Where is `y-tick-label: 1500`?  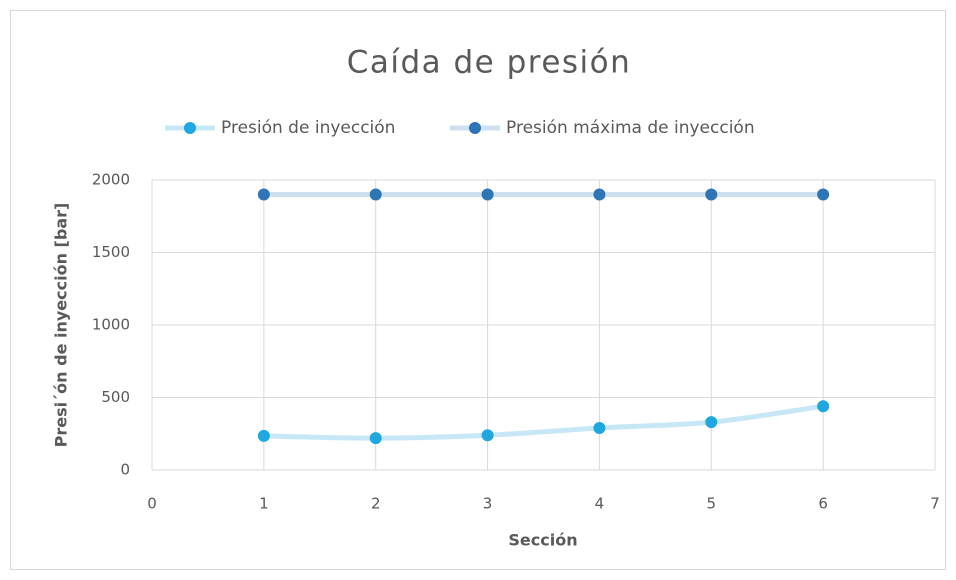 y-tick-label: 1500 is located at coordinates (111, 252).